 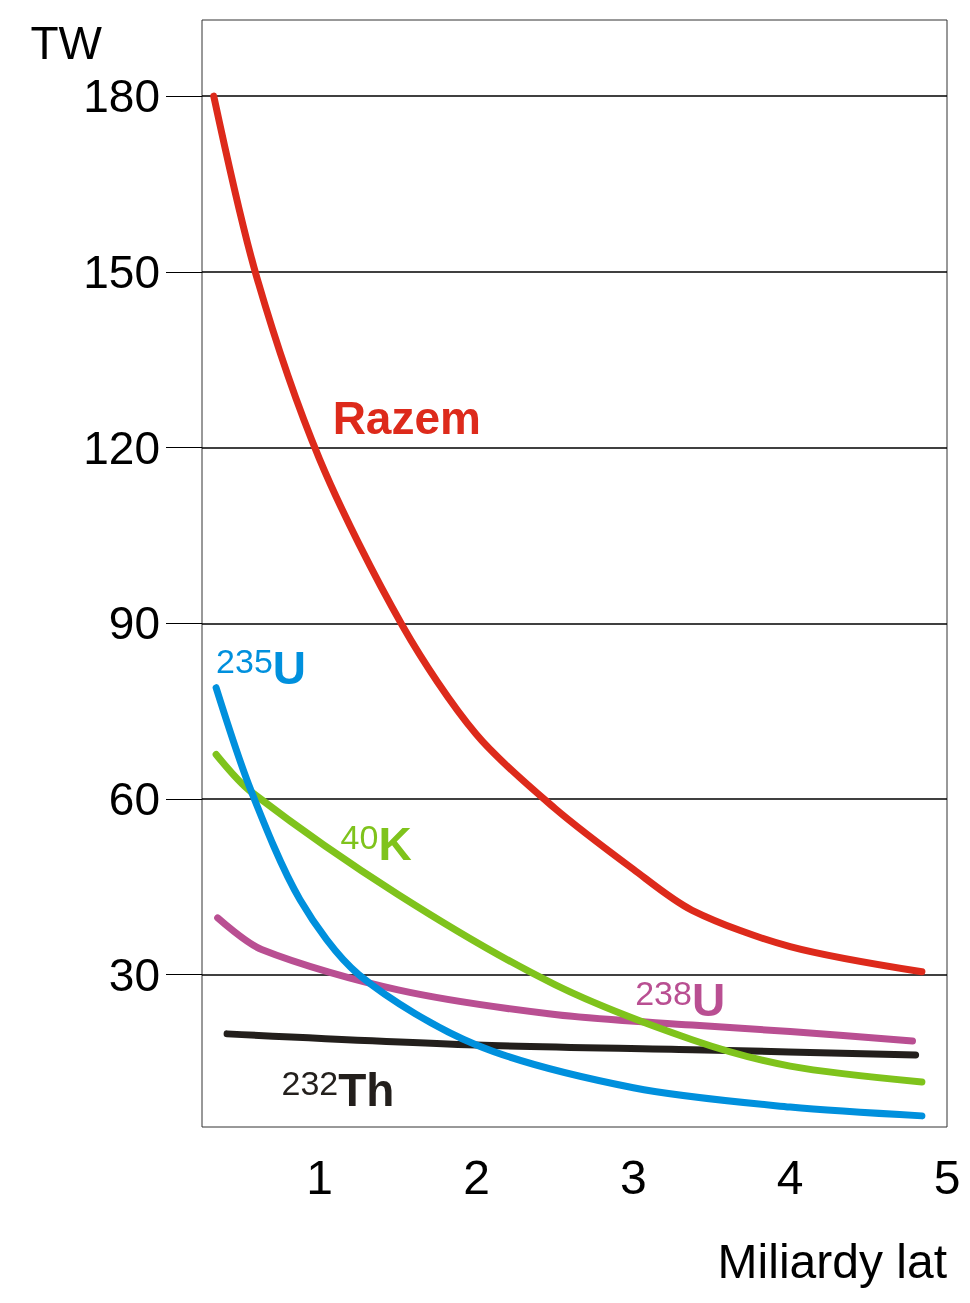 I want to click on x-axis-title: Miliardy lat, so click(x=832, y=1261).